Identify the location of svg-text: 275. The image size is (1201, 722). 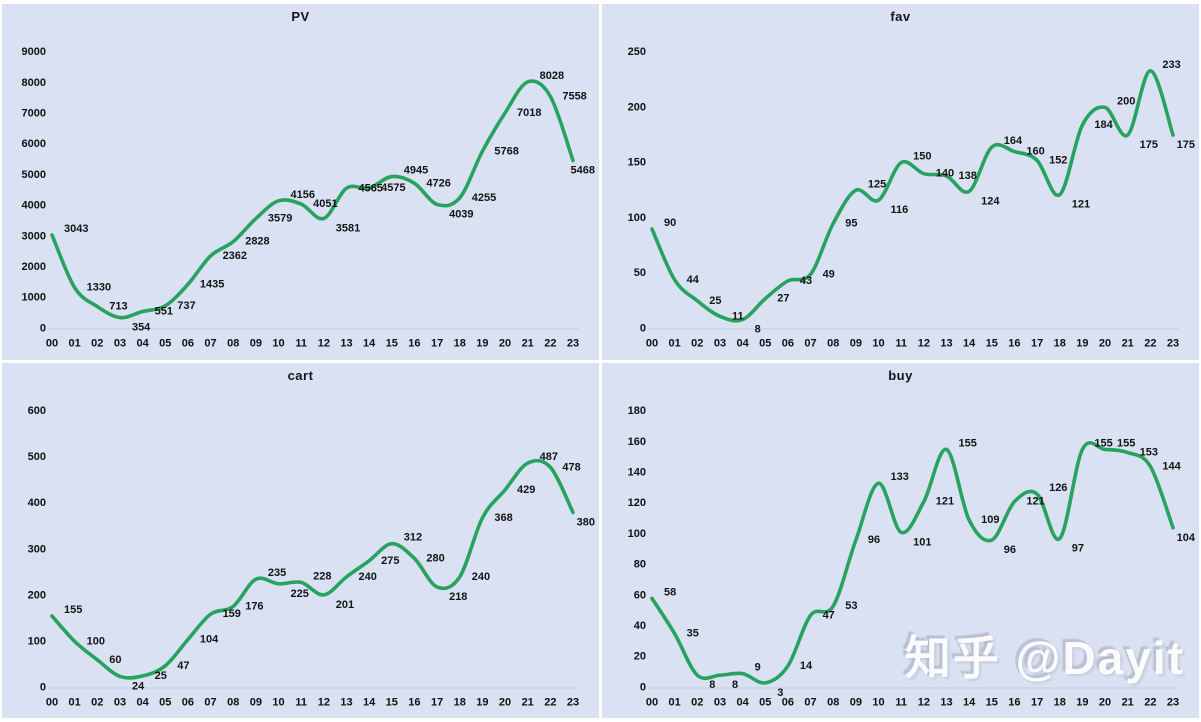
(390, 560).